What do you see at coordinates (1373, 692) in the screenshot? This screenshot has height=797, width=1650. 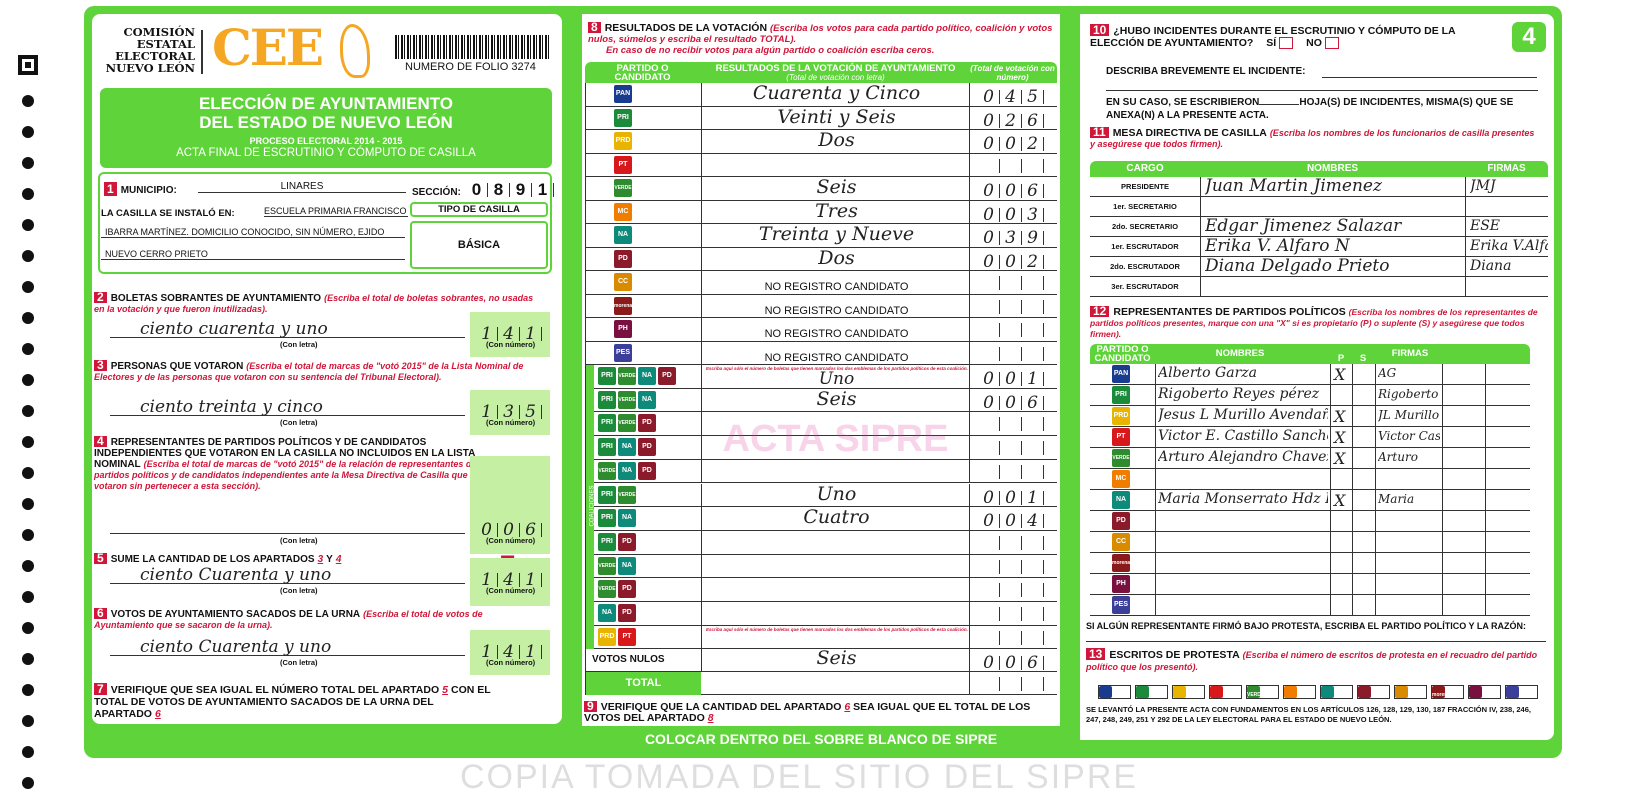 I see `protesta-box: PD` at bounding box center [1373, 692].